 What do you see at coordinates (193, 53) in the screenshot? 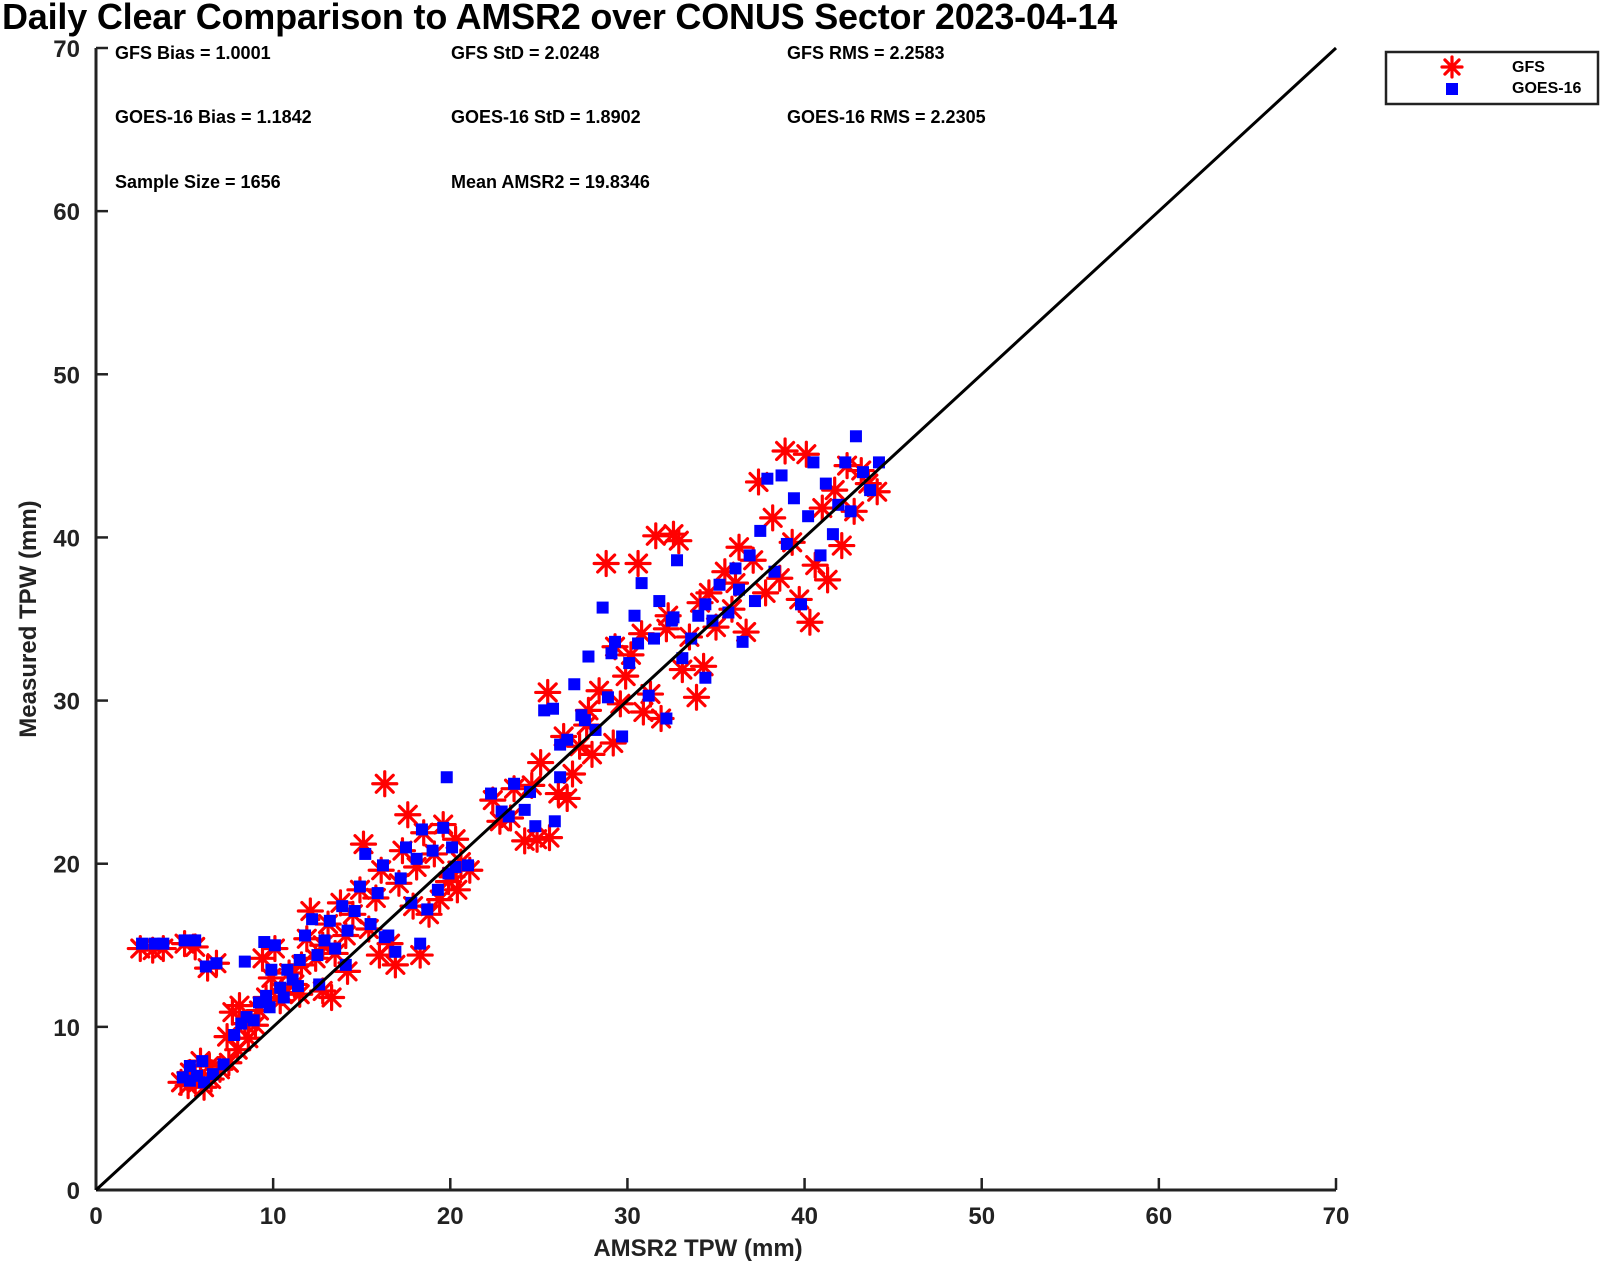
I see `stat-gfs-bias: GFS Bias = 1.0001` at bounding box center [193, 53].